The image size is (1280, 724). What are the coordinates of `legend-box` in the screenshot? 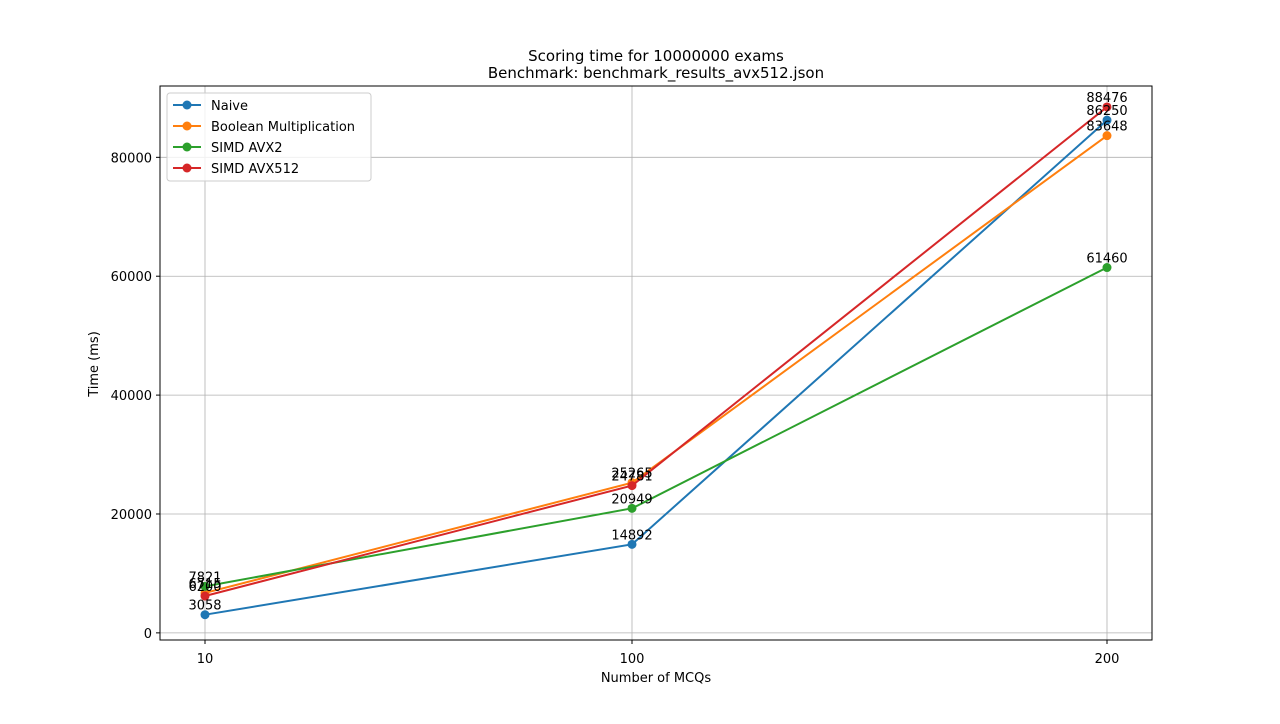 It's located at (269, 137).